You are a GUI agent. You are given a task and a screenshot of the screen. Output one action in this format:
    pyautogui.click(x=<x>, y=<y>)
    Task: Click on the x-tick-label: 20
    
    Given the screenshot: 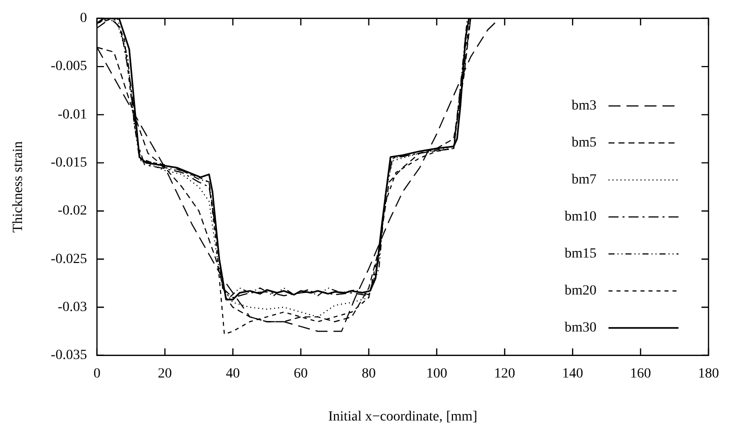 What is the action you would take?
    pyautogui.click(x=165, y=374)
    